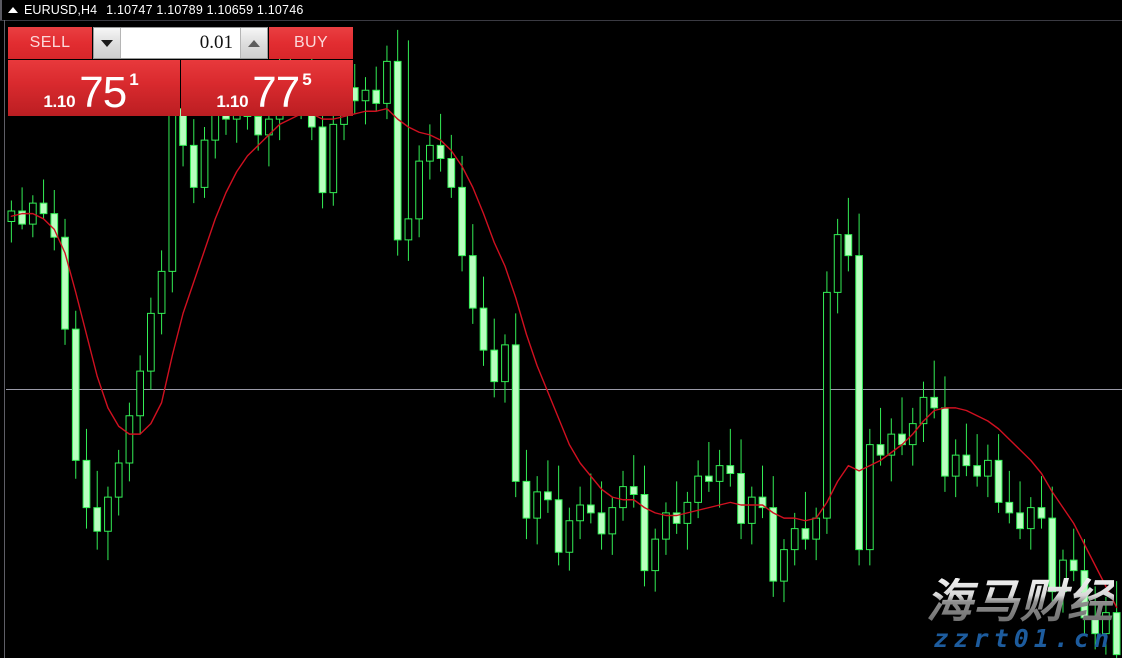 This screenshot has width=1122, height=658. I want to click on buy-price-fraction: 5, so click(307, 79).